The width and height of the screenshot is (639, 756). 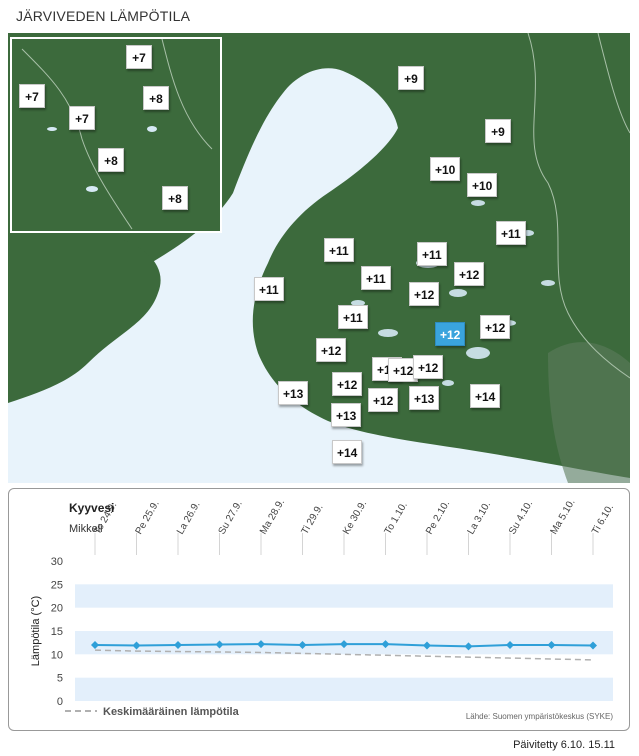 I want to click on x-tick-label: To 1.10., so click(x=396, y=518).